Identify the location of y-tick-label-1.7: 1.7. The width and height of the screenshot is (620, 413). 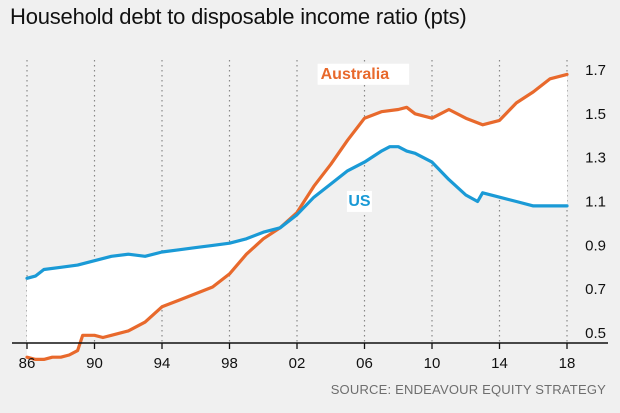
(595, 70).